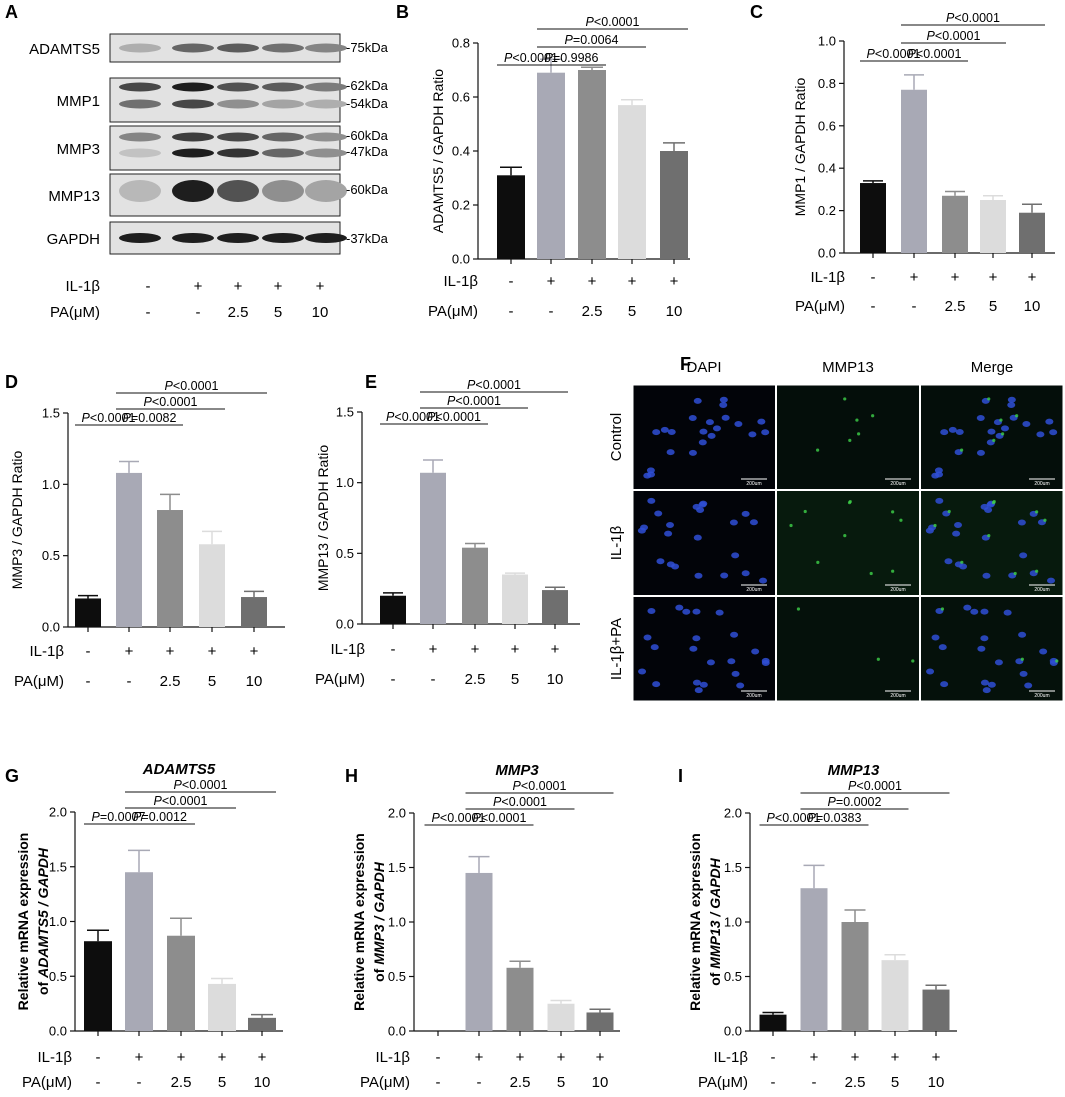 Image resolution: width=1065 pixels, height=1097 pixels. What do you see at coordinates (703, 367) in the screenshot?
I see `if-column-header: DAPI` at bounding box center [703, 367].